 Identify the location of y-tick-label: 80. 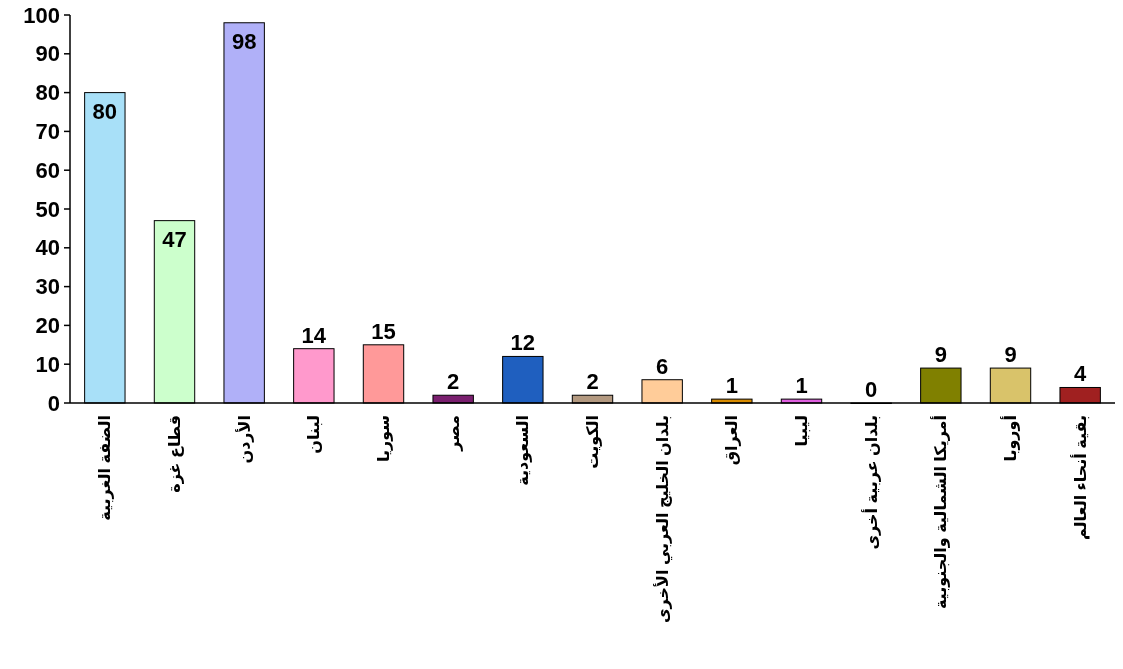
(47, 93).